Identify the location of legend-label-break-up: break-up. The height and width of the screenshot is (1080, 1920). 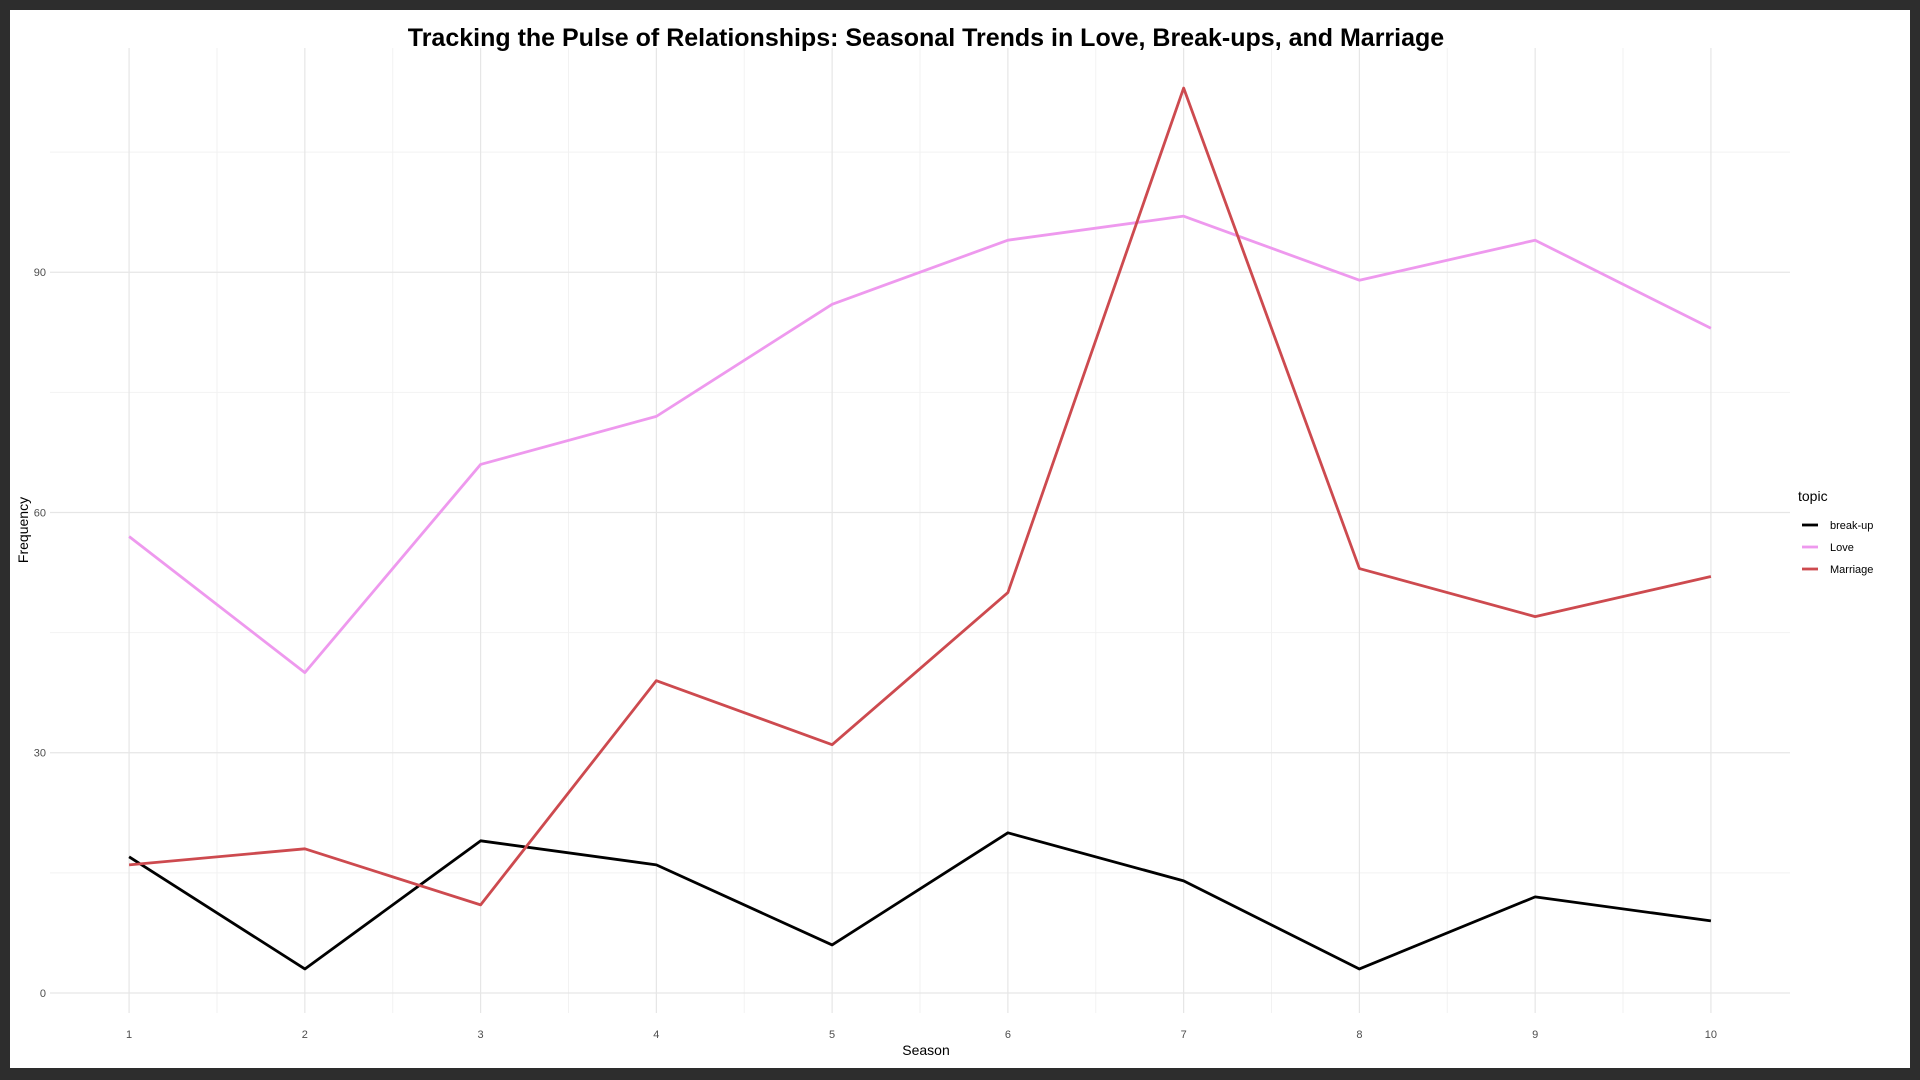
(1851, 526).